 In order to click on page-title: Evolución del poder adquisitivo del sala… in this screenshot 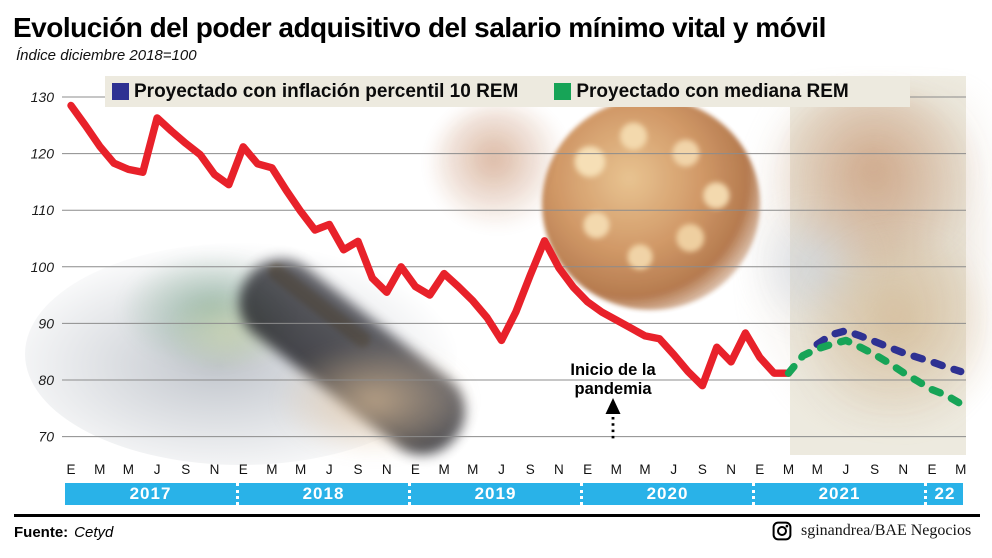, I will do `click(419, 27)`.